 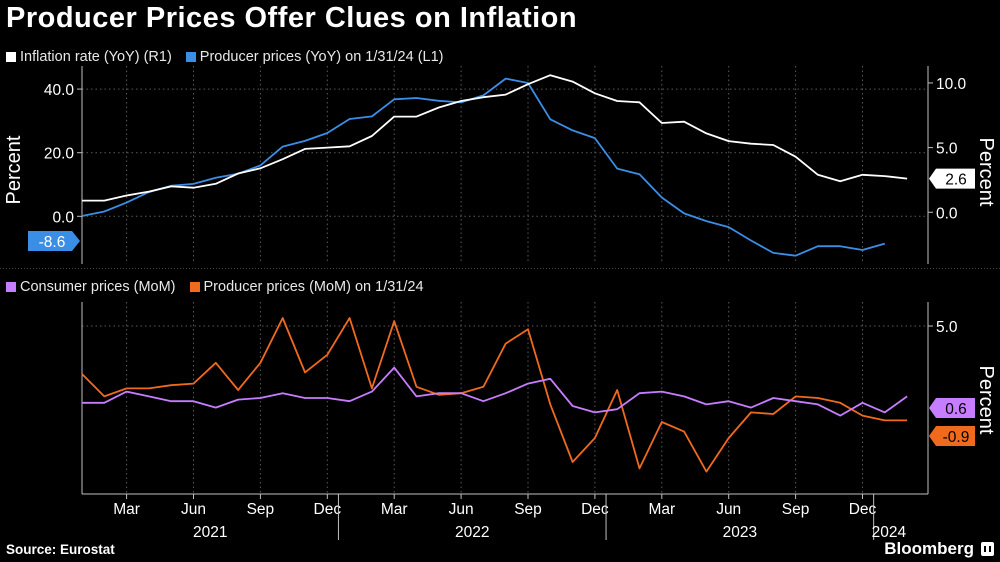 What do you see at coordinates (321, 57) in the screenshot?
I see `legend-label-producer-yoy: Producer prices (YoY) on 1/31/24 (L1)` at bounding box center [321, 57].